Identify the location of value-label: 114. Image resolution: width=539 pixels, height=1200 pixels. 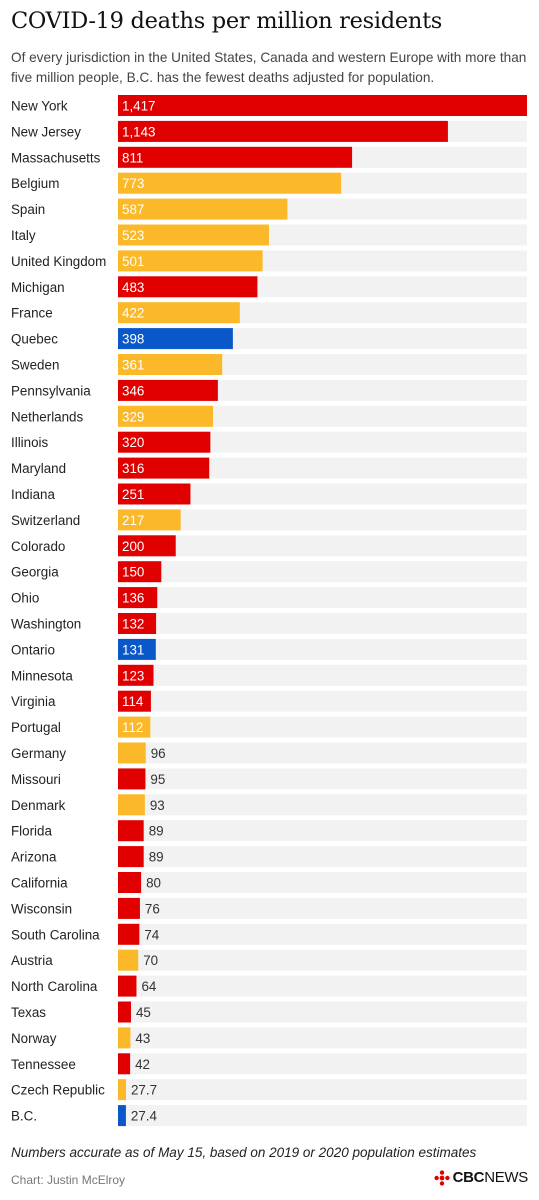
(133, 701).